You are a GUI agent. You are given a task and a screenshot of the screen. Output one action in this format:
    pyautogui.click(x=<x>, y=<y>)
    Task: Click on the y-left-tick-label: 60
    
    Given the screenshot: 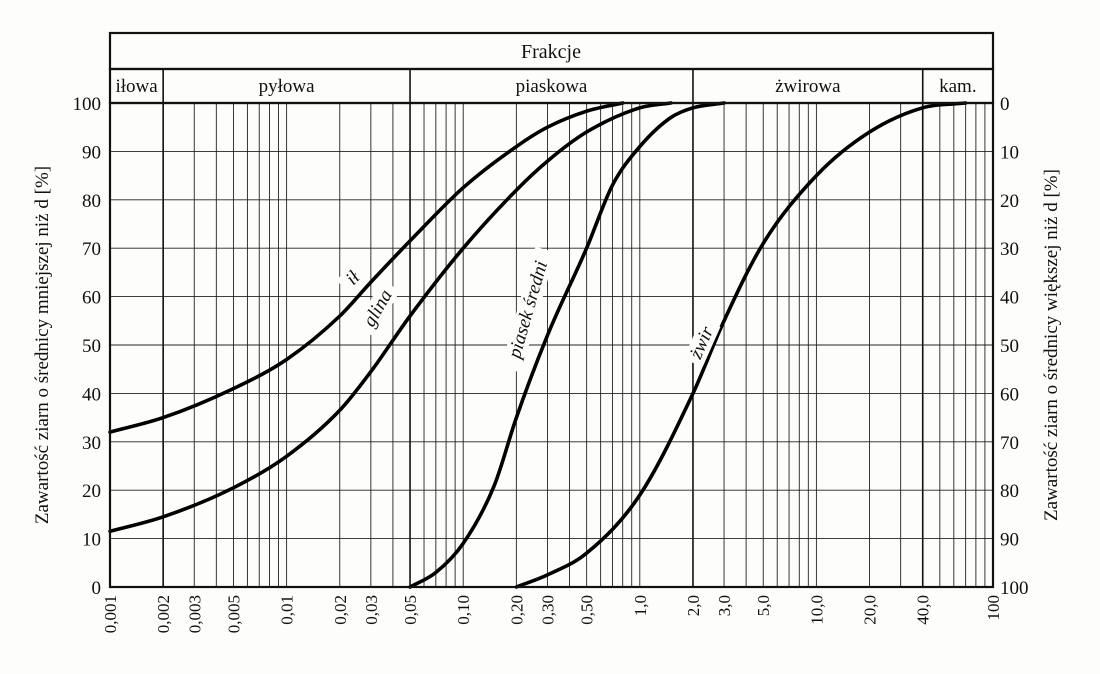 What is the action you would take?
    pyautogui.click(x=91, y=298)
    